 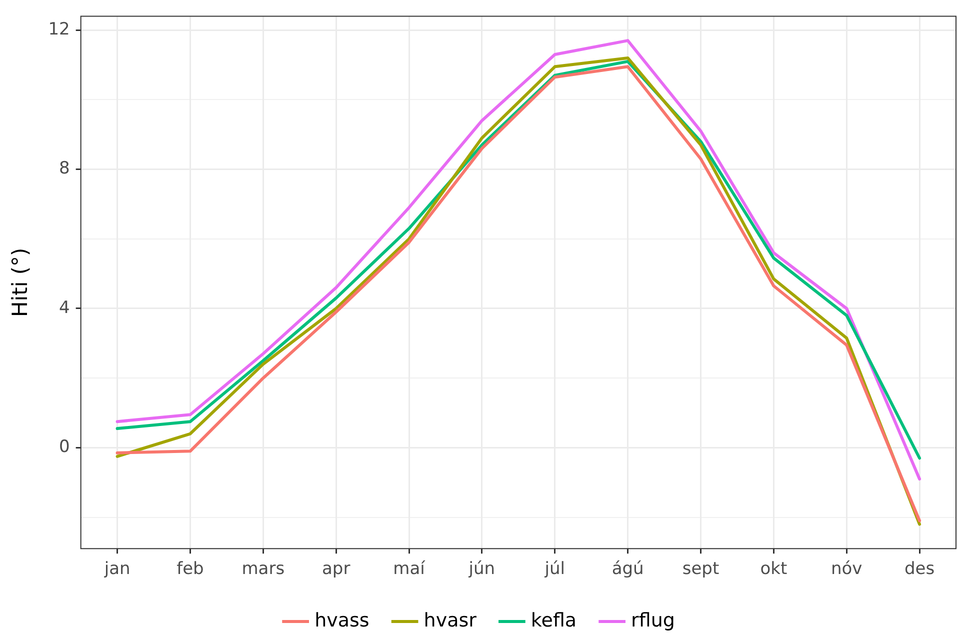 What do you see at coordinates (190, 569) in the screenshot?
I see `x-tick-label: feb` at bounding box center [190, 569].